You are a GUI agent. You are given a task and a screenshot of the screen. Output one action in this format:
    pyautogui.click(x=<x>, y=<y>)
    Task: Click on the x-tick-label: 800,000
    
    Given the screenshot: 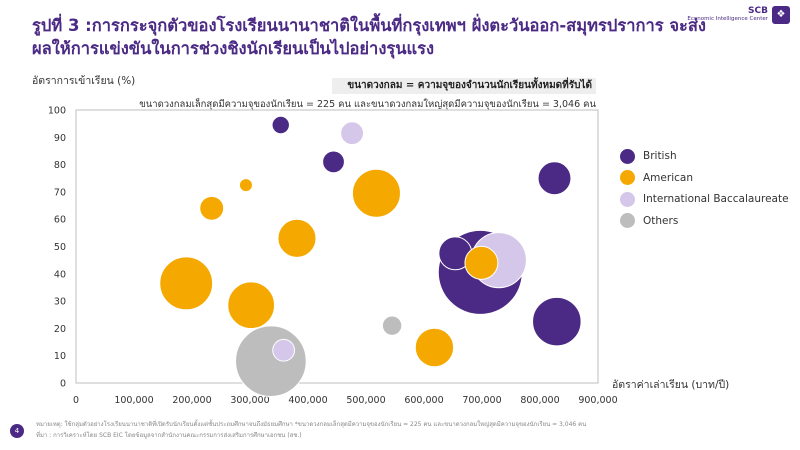 What is the action you would take?
    pyautogui.click(x=539, y=400)
    